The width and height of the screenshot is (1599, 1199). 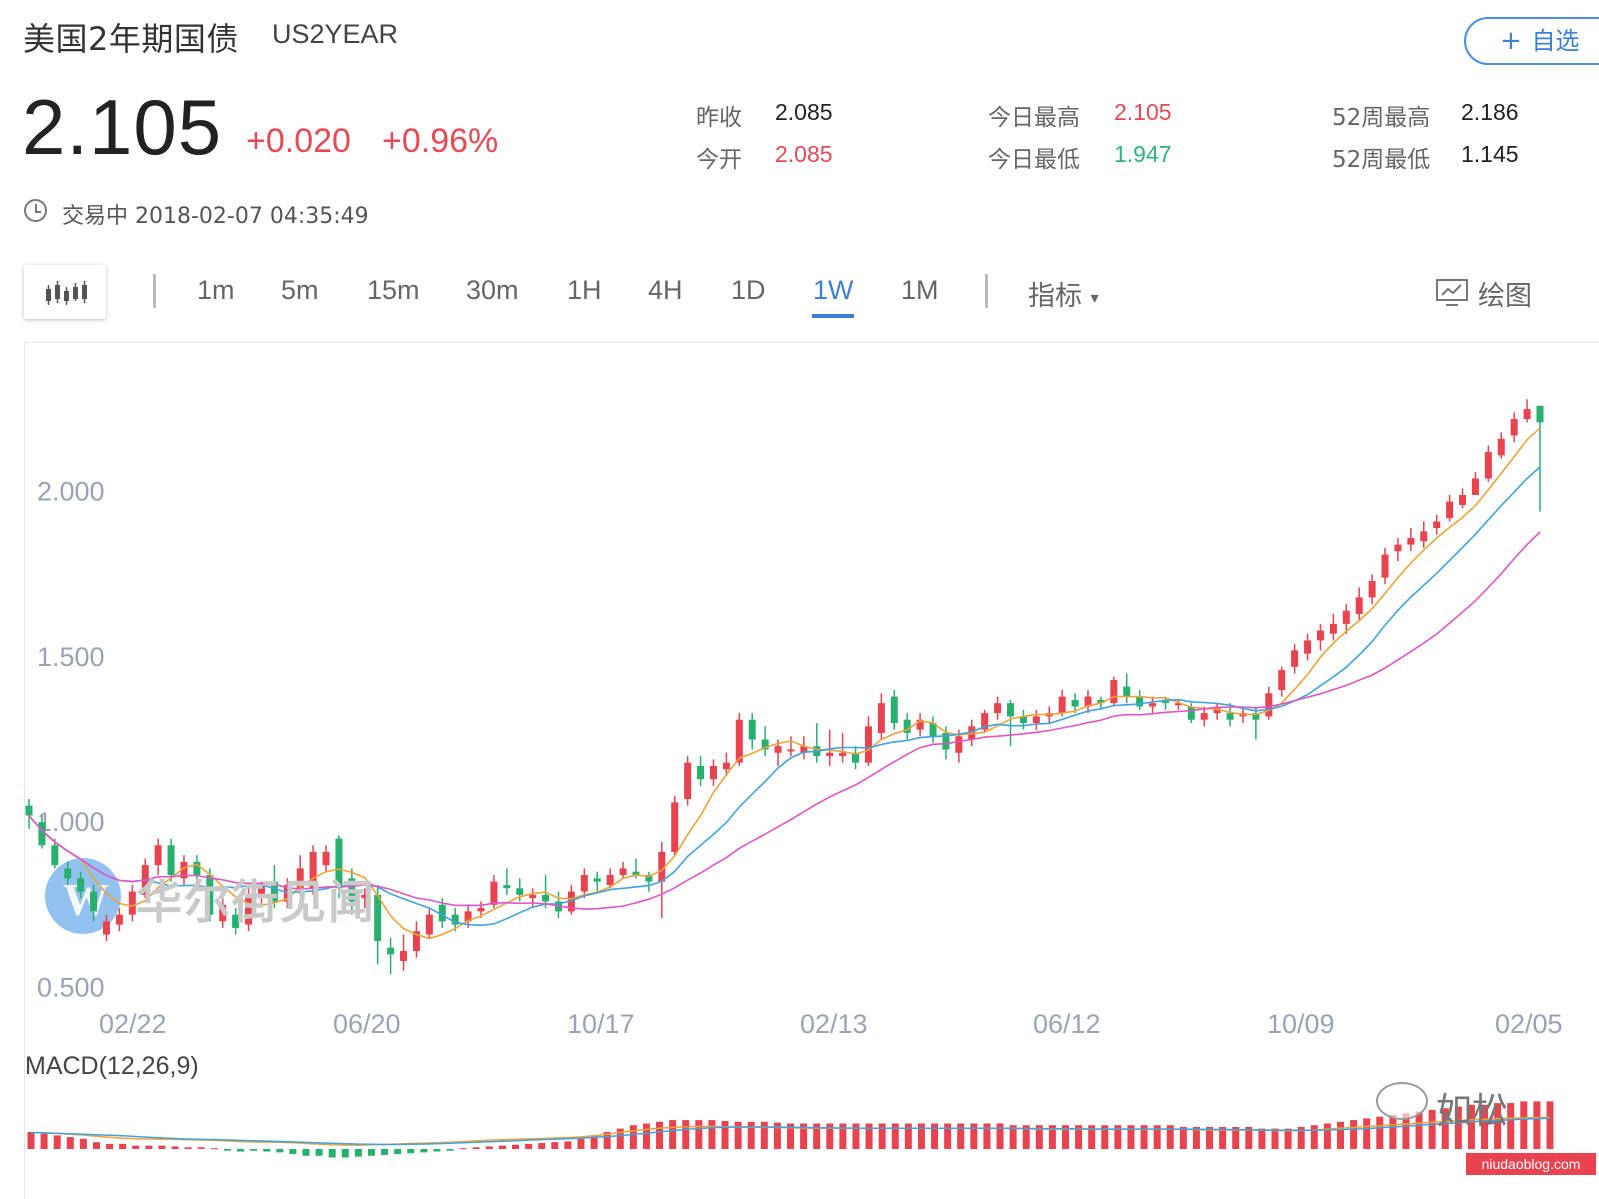 What do you see at coordinates (920, 290) in the screenshot?
I see `tab-1mo: 1M` at bounding box center [920, 290].